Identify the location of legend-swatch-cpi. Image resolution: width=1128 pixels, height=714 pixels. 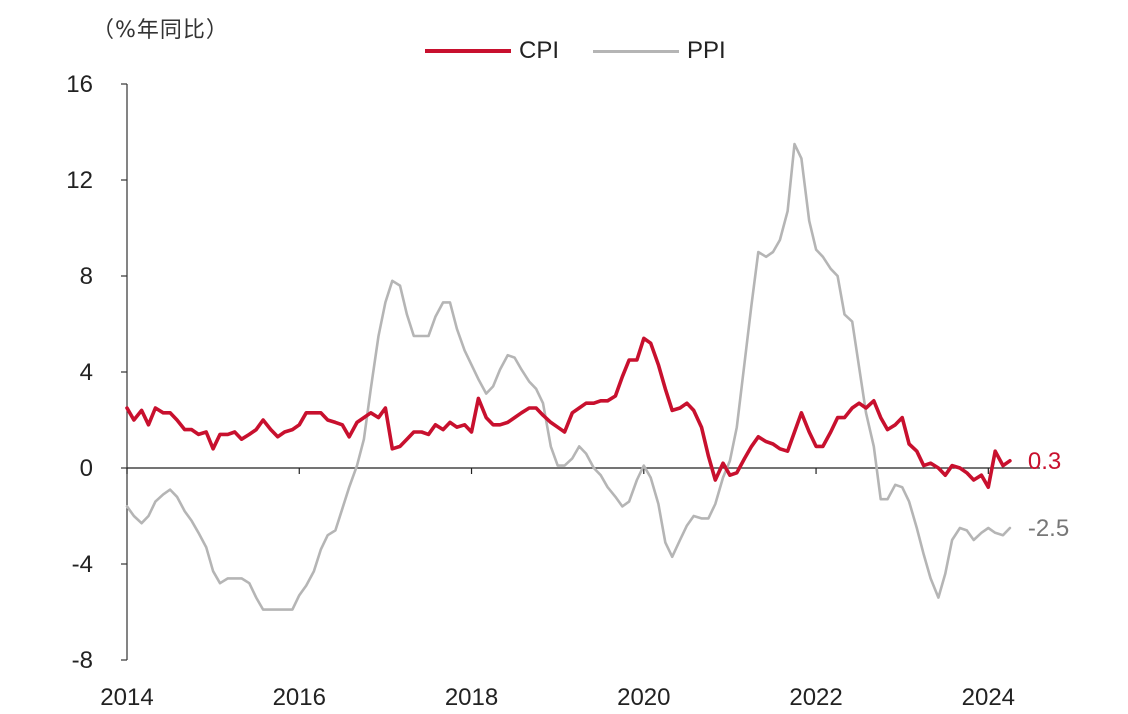
(468, 51).